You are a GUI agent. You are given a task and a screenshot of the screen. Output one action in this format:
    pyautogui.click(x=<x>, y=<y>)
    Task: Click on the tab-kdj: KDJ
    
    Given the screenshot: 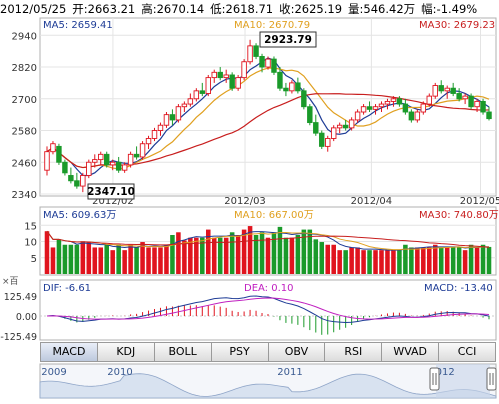 What is the action you would take?
    pyautogui.click(x=126, y=352)
    